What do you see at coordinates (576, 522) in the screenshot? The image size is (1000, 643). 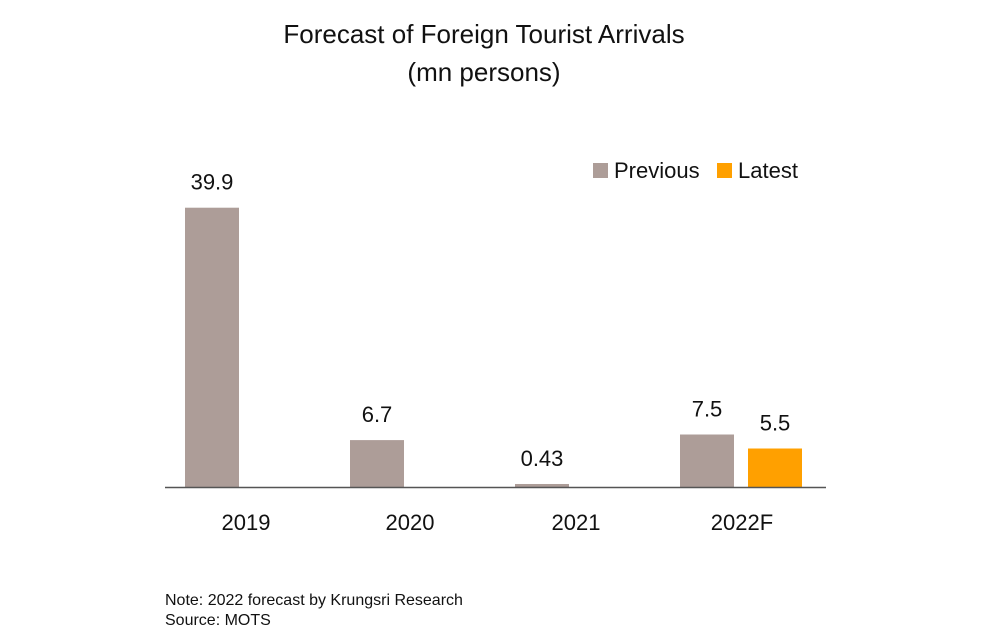 I see `x-tick-label-2021: 2021` at bounding box center [576, 522].